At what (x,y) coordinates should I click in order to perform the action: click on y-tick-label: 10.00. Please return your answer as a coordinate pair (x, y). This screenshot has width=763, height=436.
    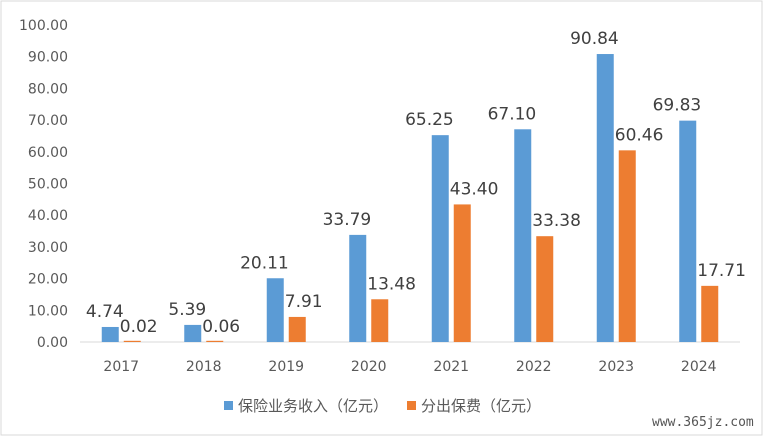
    Looking at the image, I should click on (48, 311).